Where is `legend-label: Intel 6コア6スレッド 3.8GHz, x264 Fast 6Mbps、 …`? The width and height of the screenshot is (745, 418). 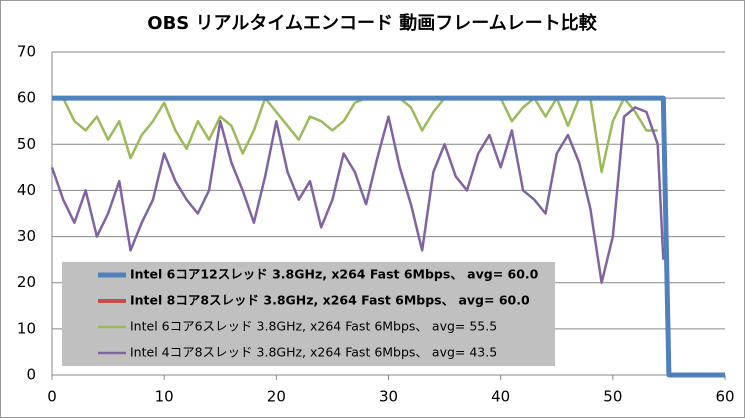 legend-label: Intel 6コア6スレッド 3.8GHz, x264 Fast 6Mbps、 … is located at coordinates (313, 326).